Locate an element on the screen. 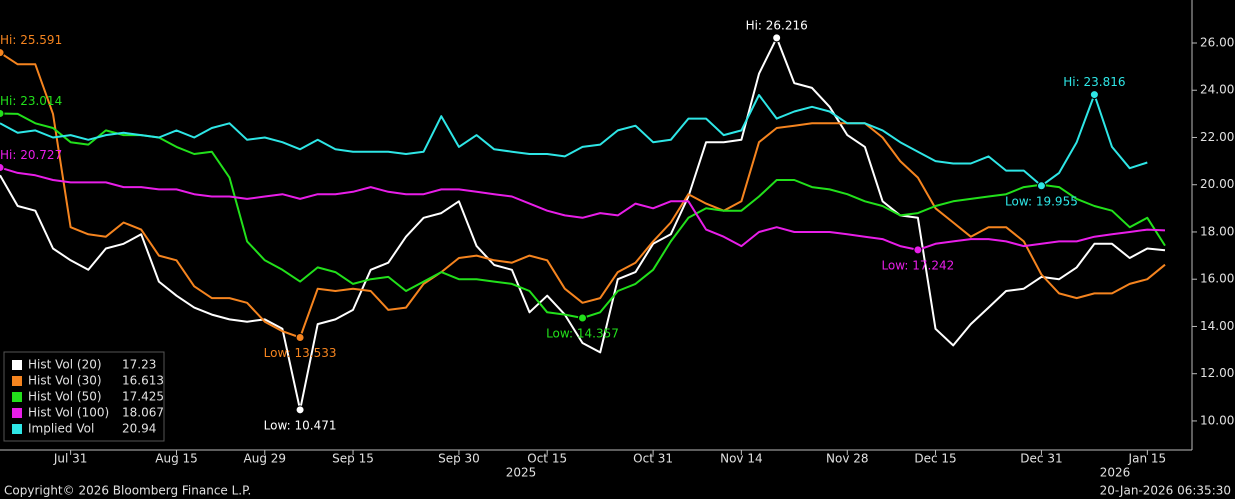  legend-value: 17.425 is located at coordinates (143, 397).